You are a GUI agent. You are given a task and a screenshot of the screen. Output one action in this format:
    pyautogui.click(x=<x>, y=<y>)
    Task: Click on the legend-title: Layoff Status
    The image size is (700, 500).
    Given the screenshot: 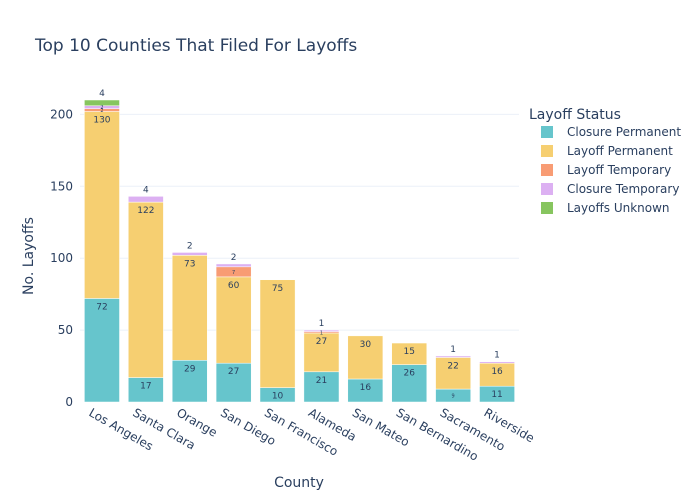 What is the action you would take?
    pyautogui.click(x=575, y=115)
    